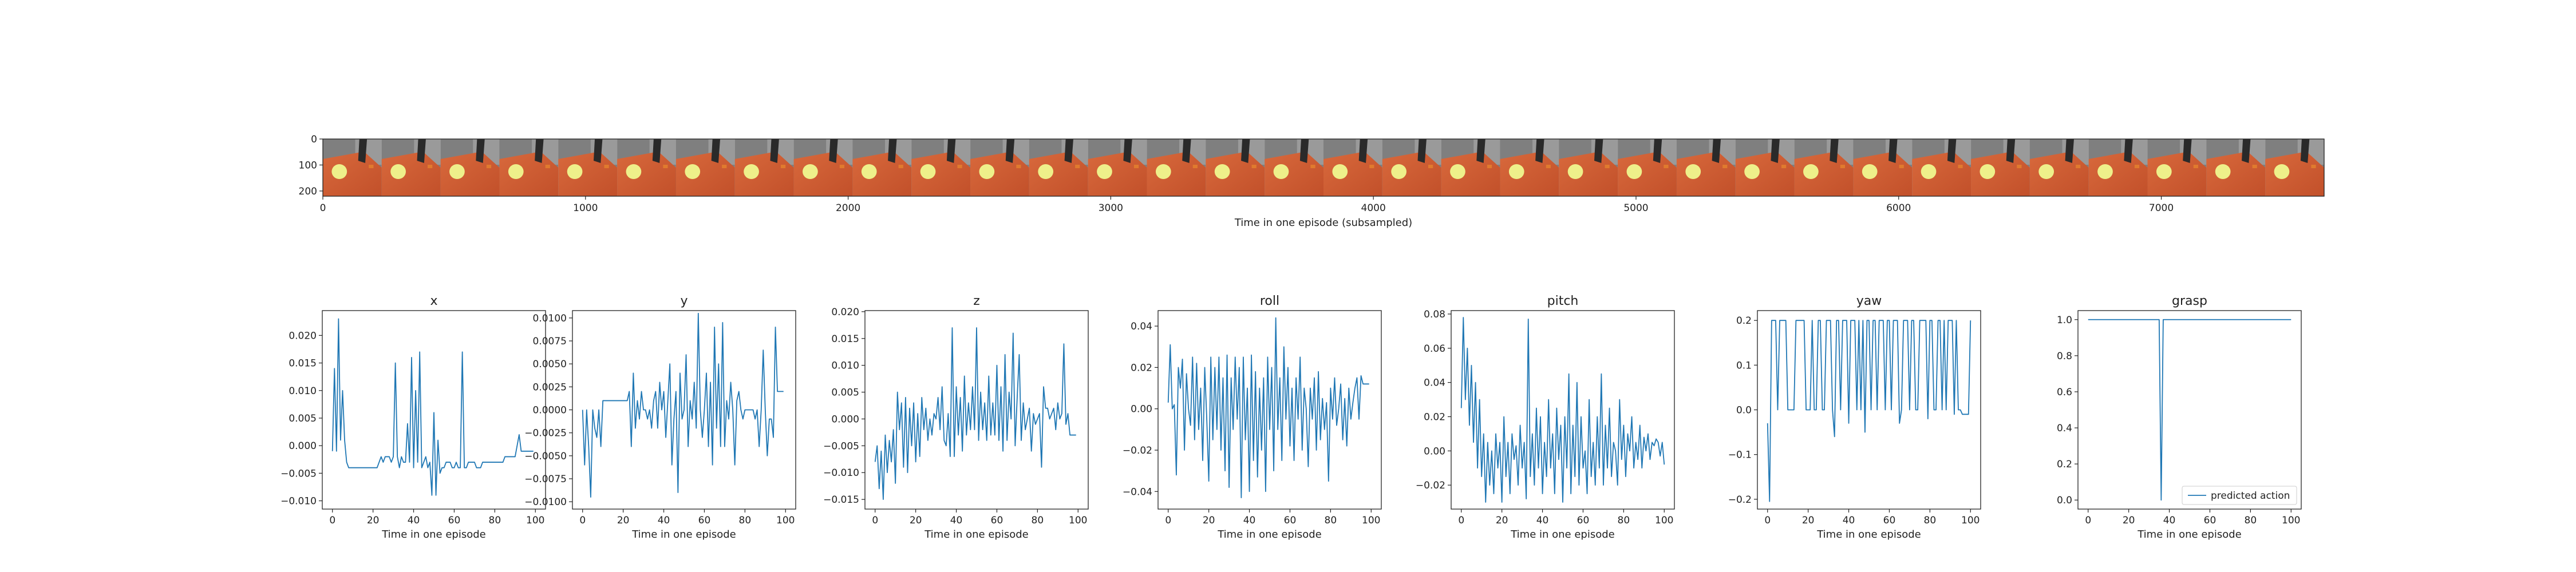 The image size is (2576, 572). Describe the element at coordinates (1740, 455) in the screenshot. I see `y-tick-label: −0.1` at that location.